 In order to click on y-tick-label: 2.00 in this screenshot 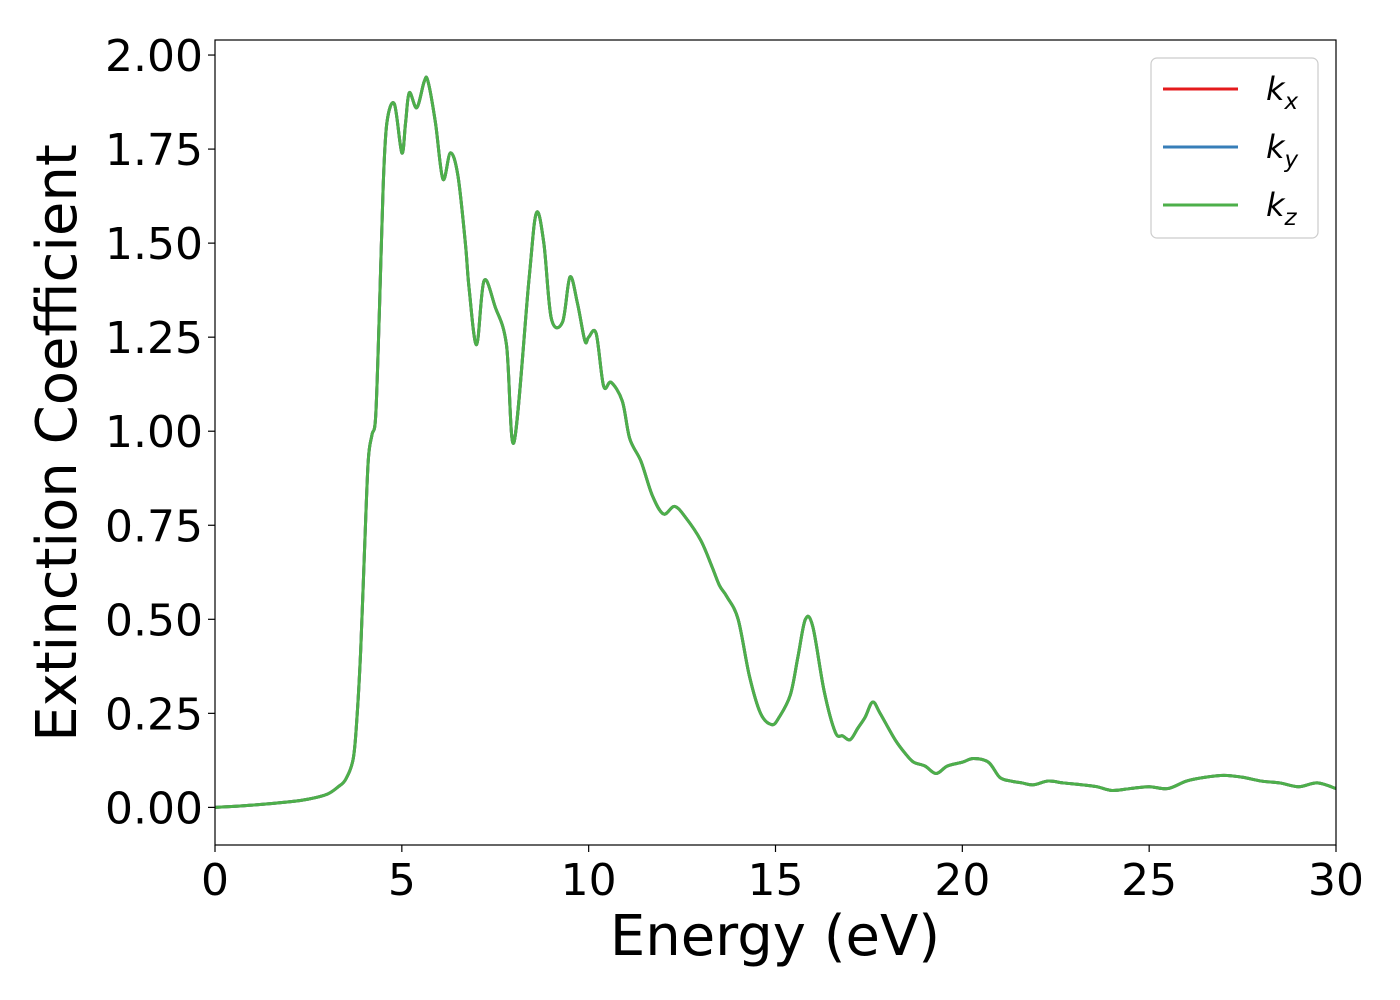, I will do `click(154, 56)`.